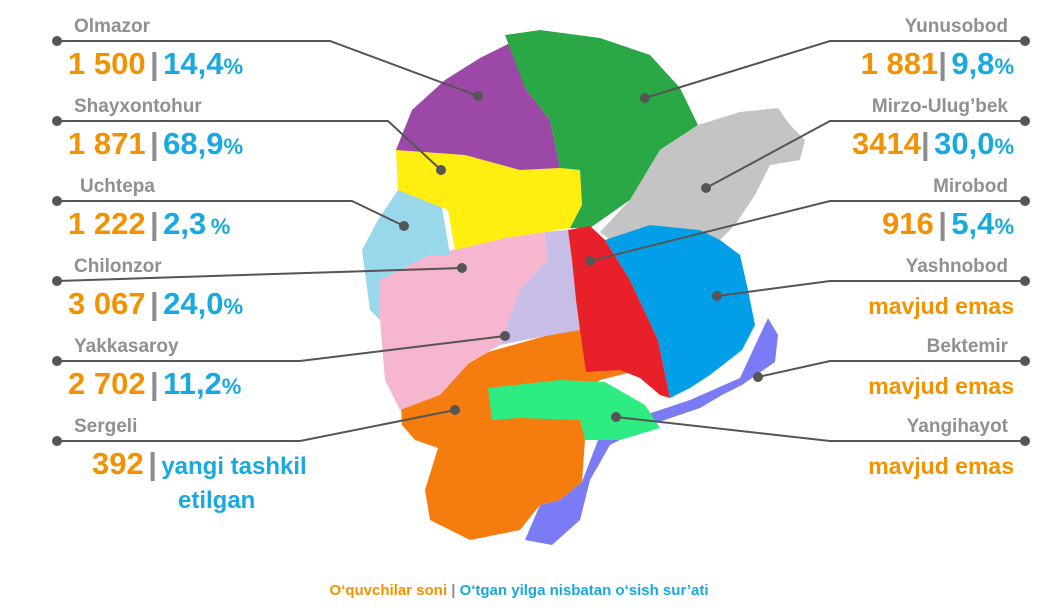  Describe the element at coordinates (948, 224) in the screenshot. I see `stats-mirobod: 916 | 5,4%` at that location.